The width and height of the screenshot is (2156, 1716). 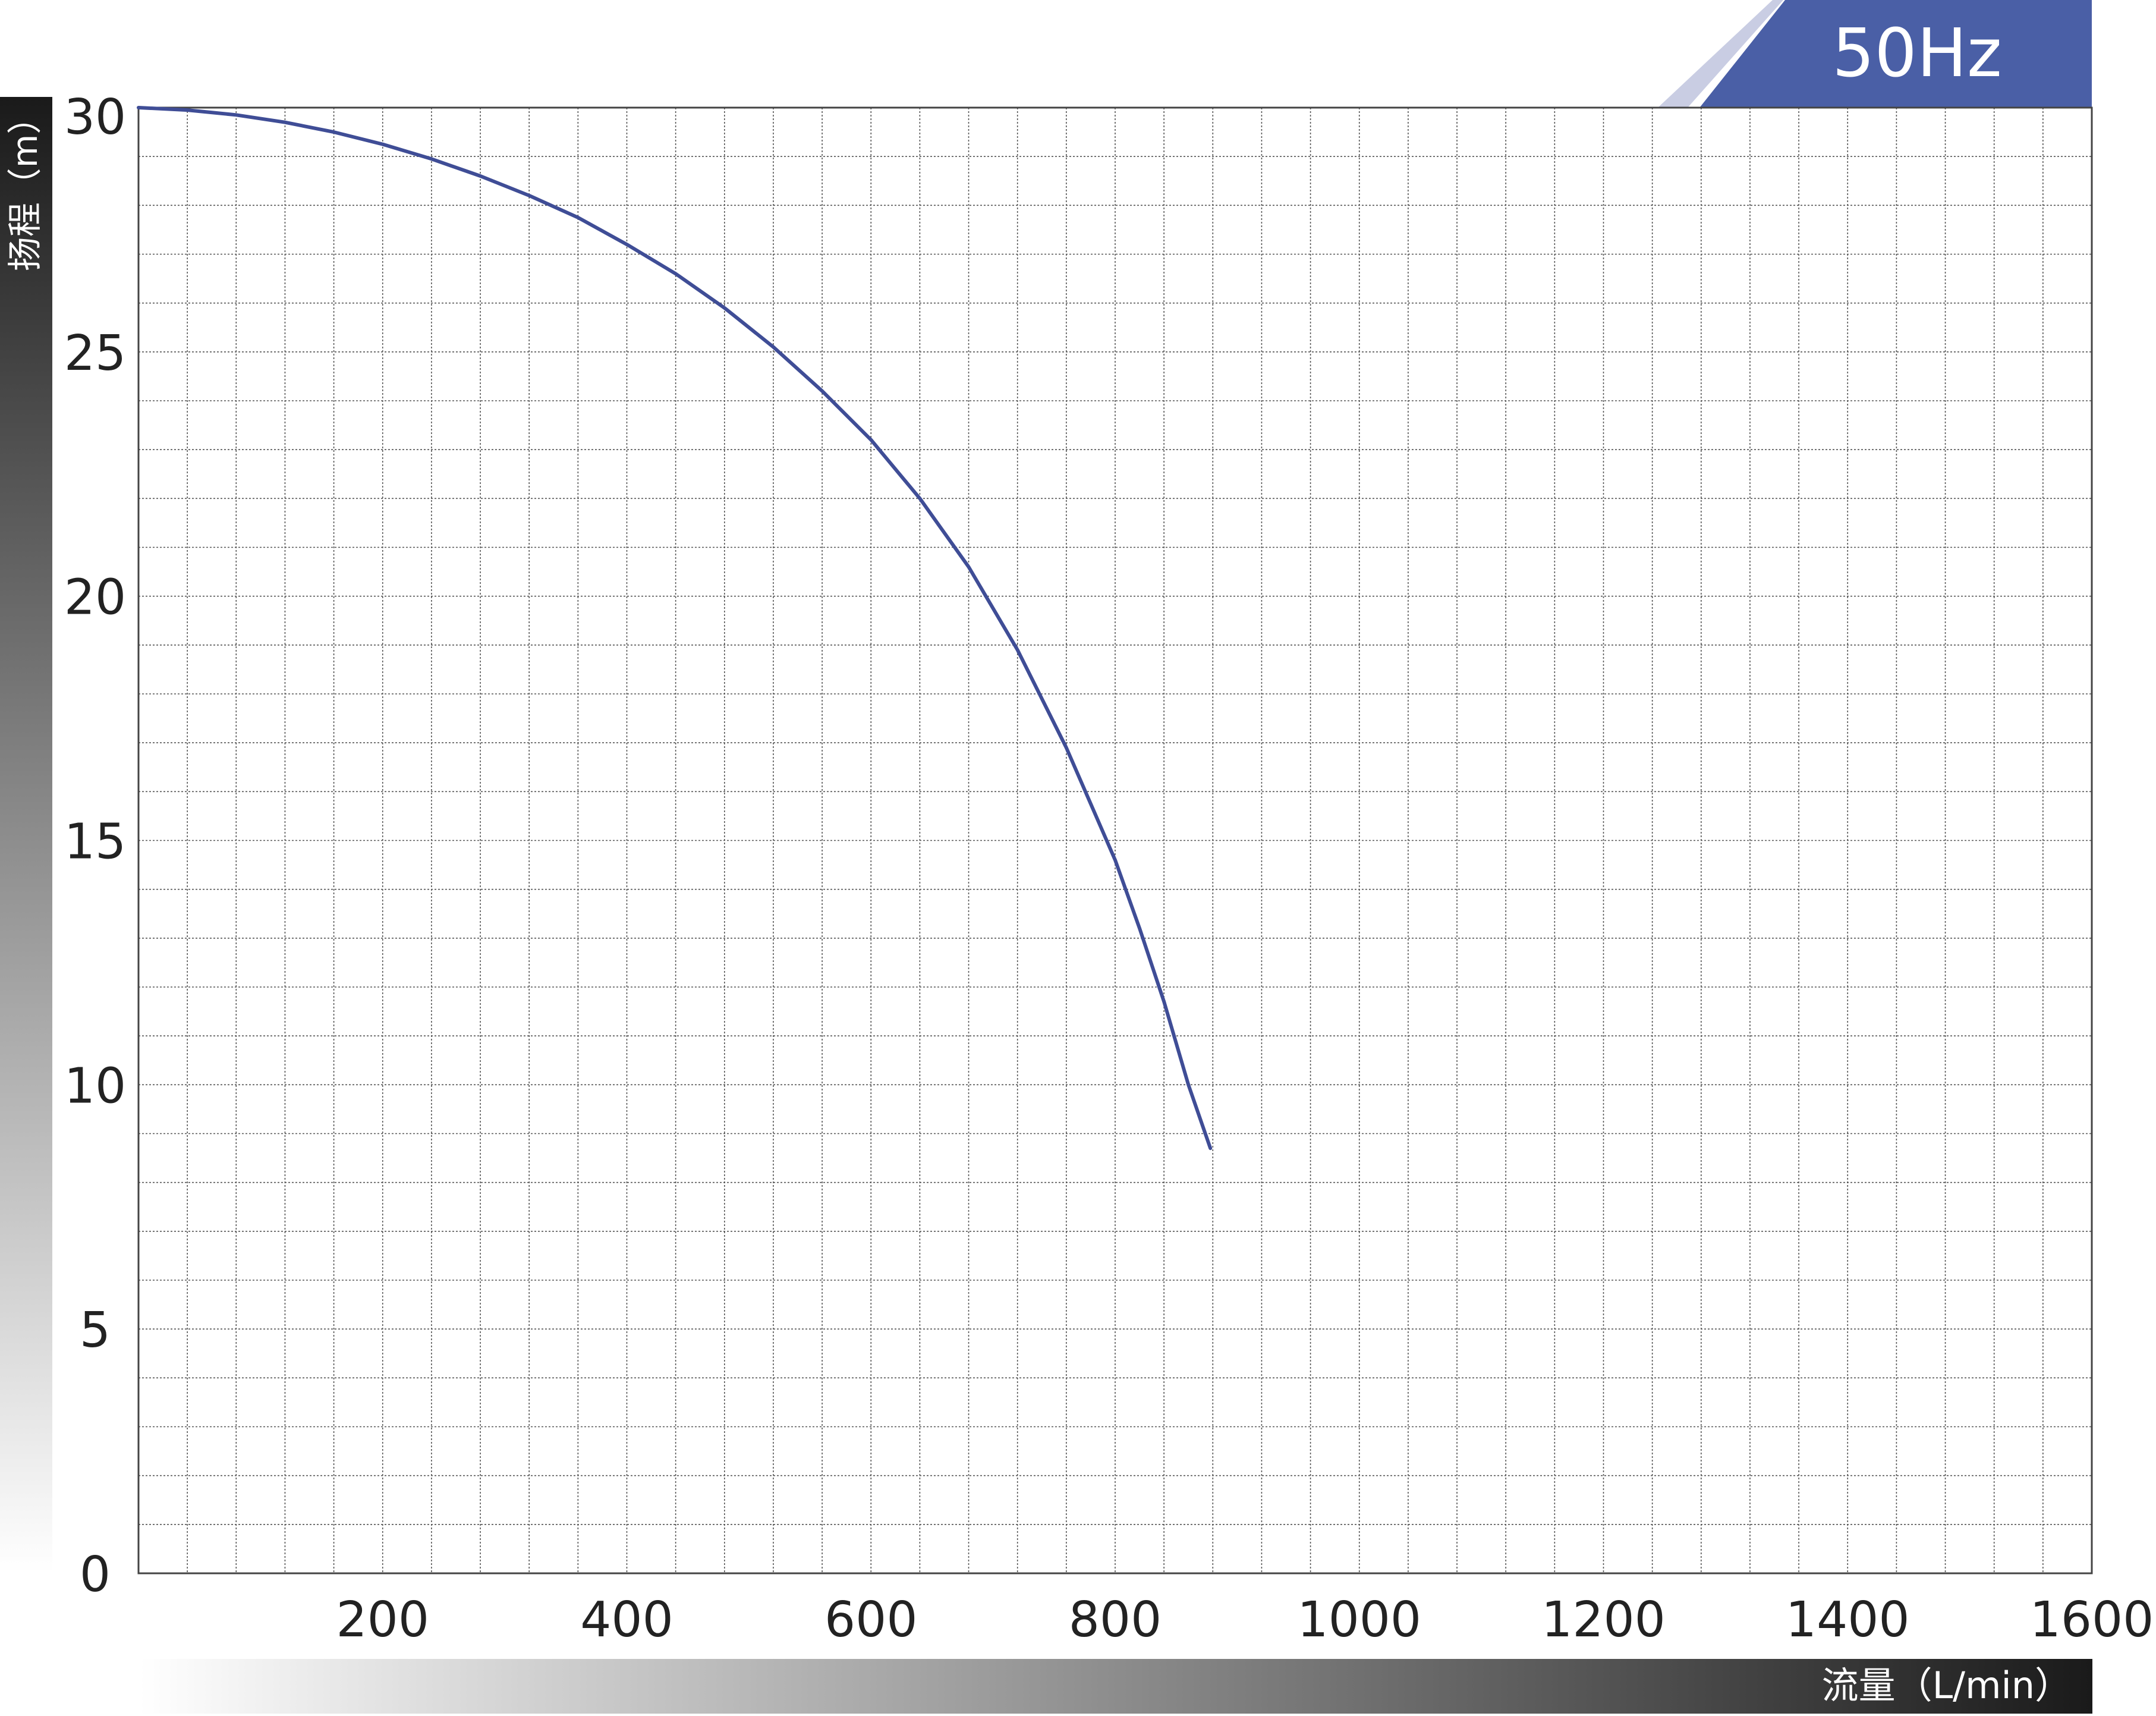 What do you see at coordinates (95, 118) in the screenshot?
I see `y-tick-label: 30` at bounding box center [95, 118].